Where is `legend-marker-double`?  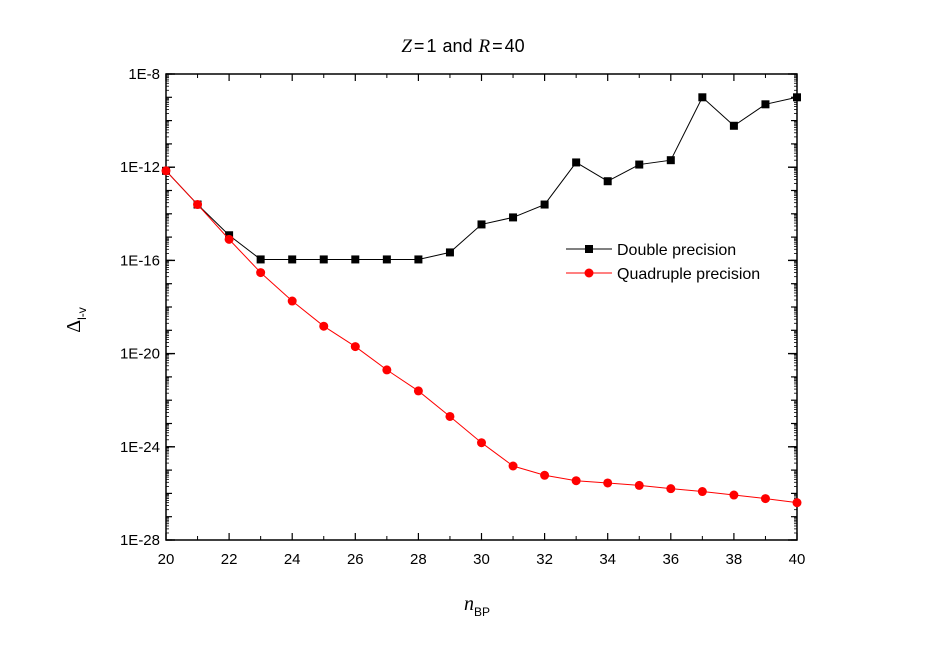 legend-marker-double is located at coordinates (589, 249).